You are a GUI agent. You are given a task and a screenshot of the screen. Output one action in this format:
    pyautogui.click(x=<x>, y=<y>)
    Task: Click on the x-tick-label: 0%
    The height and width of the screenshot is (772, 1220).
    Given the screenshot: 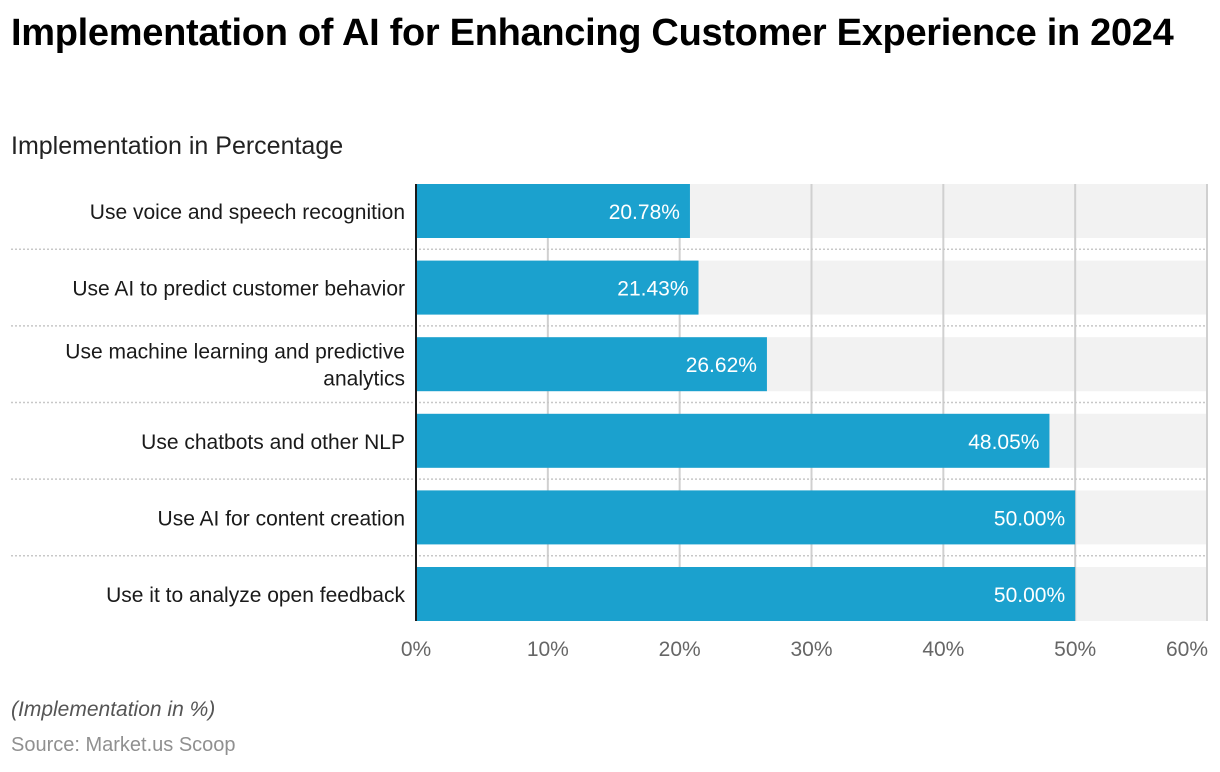 What is the action you would take?
    pyautogui.click(x=416, y=649)
    